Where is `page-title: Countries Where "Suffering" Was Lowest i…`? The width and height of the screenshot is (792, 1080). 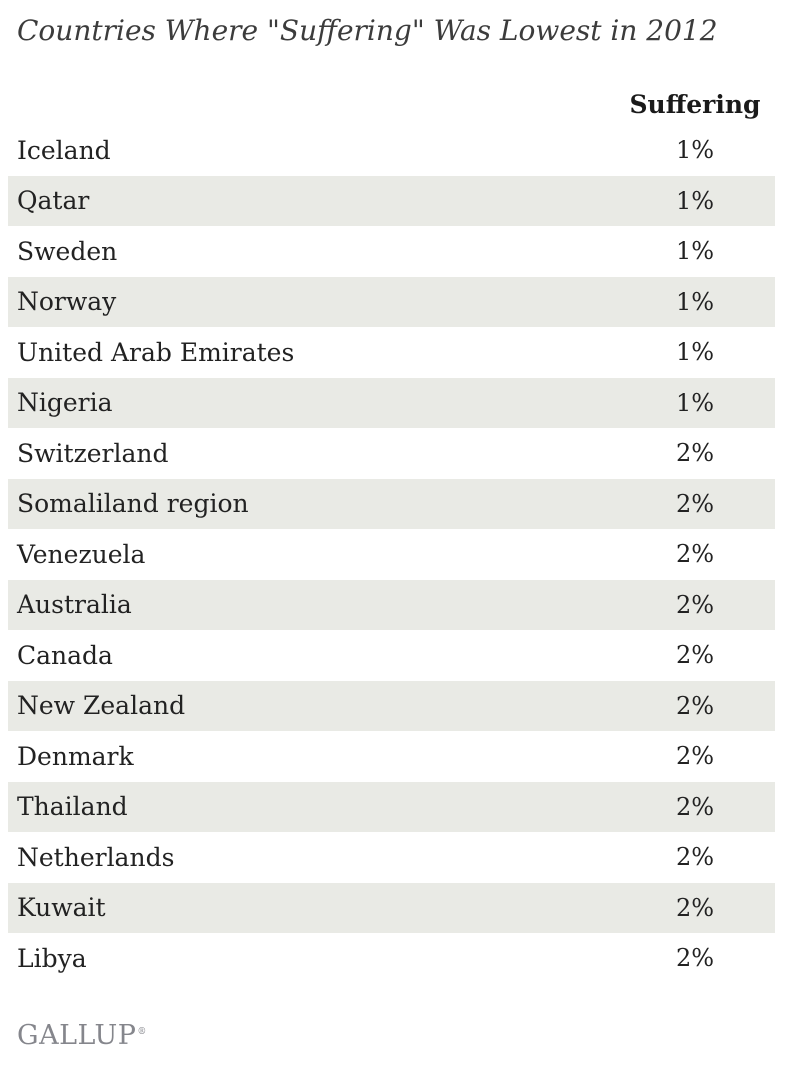
page-title: Countries Where "Suffering" Was Lowest i… is located at coordinates (367, 30).